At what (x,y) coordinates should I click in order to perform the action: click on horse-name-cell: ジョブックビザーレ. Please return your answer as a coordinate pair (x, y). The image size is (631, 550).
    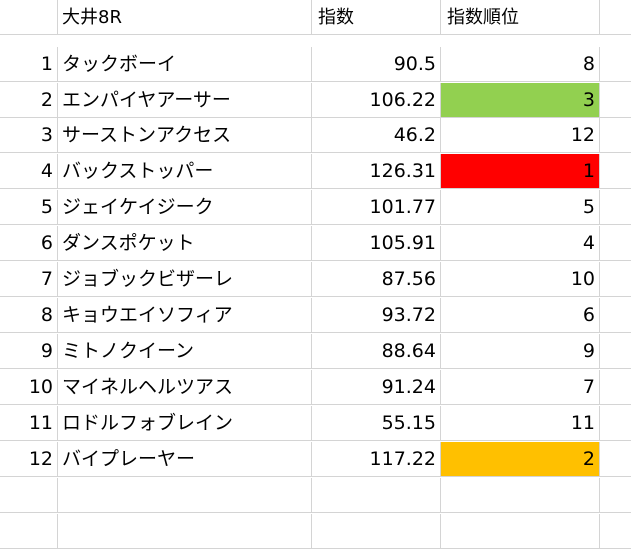
    Looking at the image, I should click on (185, 279).